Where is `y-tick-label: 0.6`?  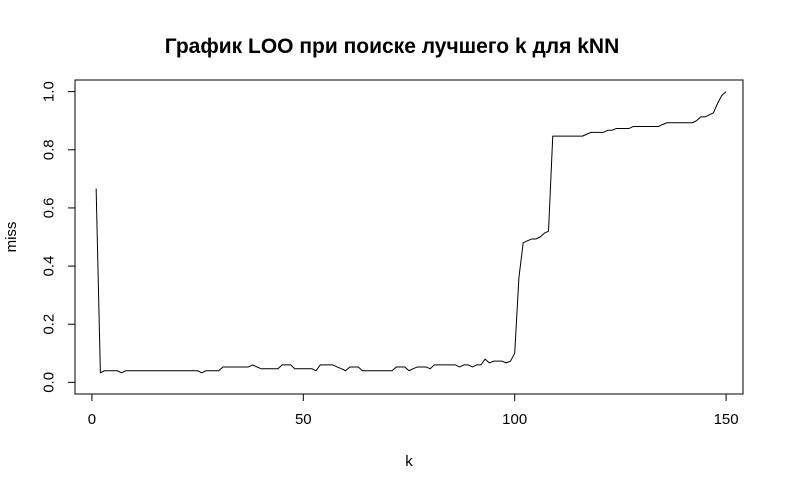
y-tick-label: 0.6 is located at coordinates (49, 207).